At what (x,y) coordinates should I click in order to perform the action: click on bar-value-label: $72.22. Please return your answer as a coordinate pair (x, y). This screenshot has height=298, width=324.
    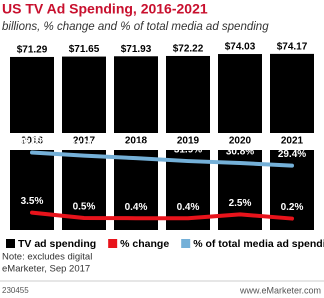
    Looking at the image, I should click on (188, 49).